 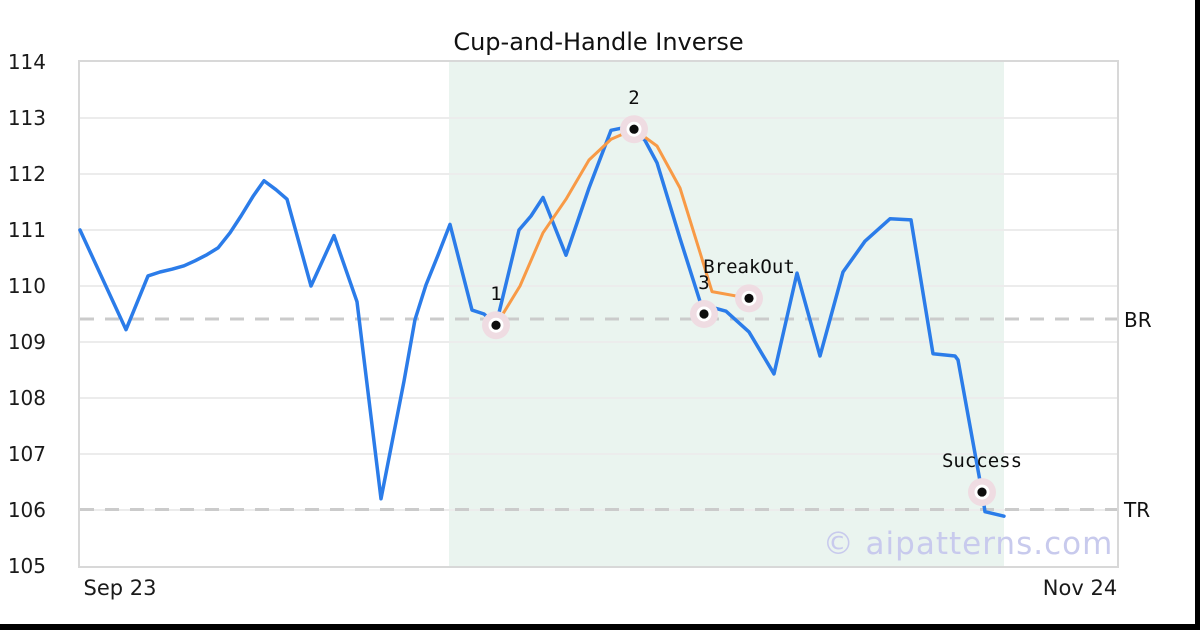 What do you see at coordinates (26, 398) in the screenshot?
I see `y-tick-label: 108` at bounding box center [26, 398].